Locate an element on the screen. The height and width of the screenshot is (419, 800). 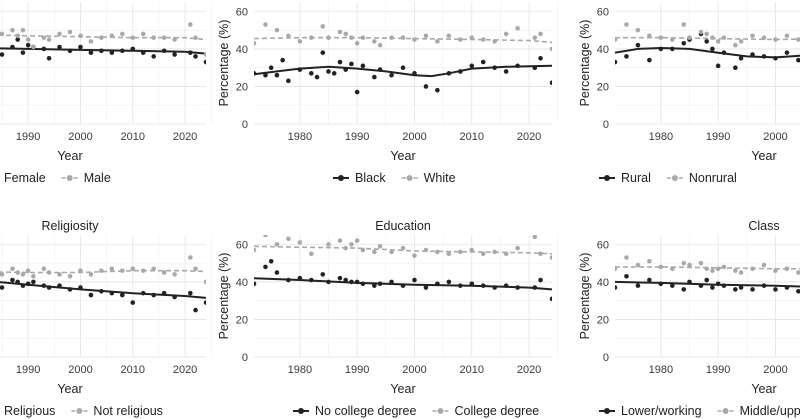
y-tick-label: 60 is located at coordinates (242, 12).